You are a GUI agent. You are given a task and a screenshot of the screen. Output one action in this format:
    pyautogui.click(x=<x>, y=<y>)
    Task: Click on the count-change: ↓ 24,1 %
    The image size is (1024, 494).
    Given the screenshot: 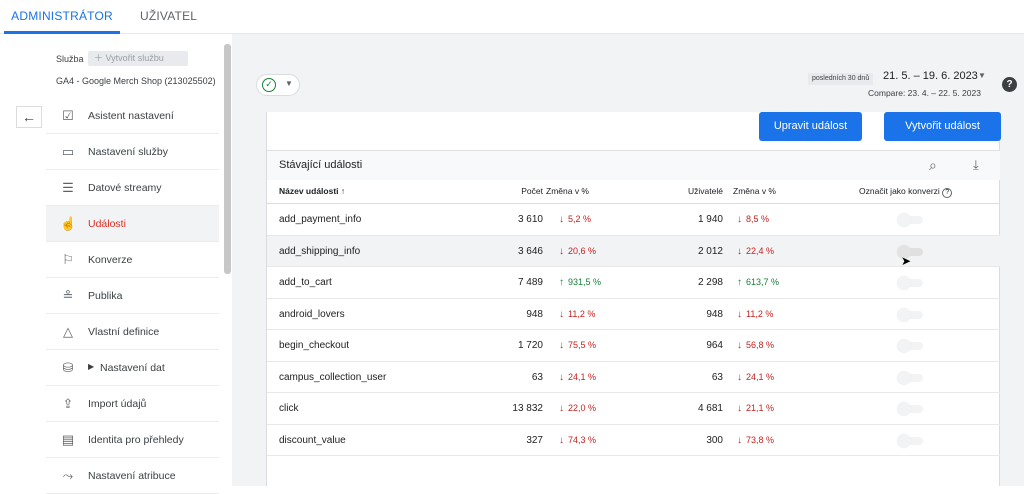 What is the action you would take?
    pyautogui.click(x=577, y=377)
    